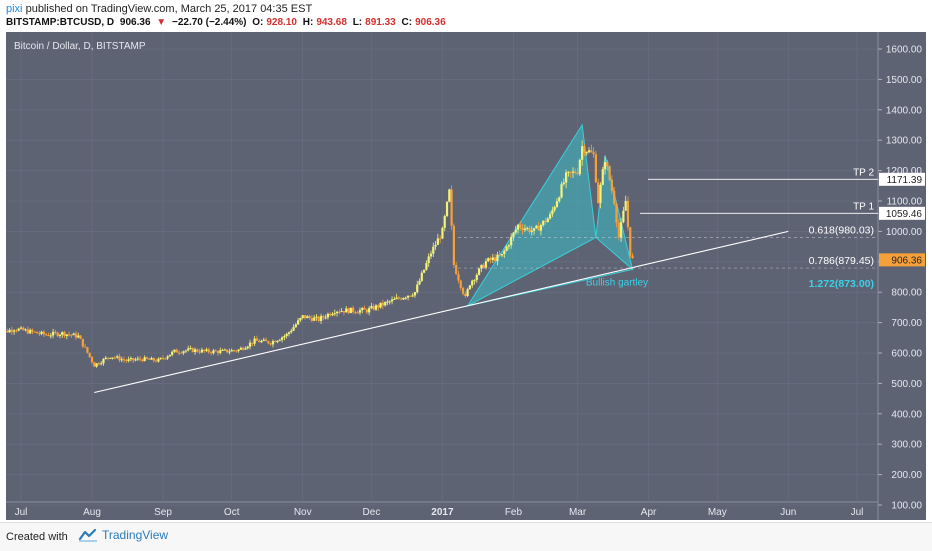  What do you see at coordinates (905, 180) in the screenshot?
I see `target-price-badge-text: 1171.39` at bounding box center [905, 180].